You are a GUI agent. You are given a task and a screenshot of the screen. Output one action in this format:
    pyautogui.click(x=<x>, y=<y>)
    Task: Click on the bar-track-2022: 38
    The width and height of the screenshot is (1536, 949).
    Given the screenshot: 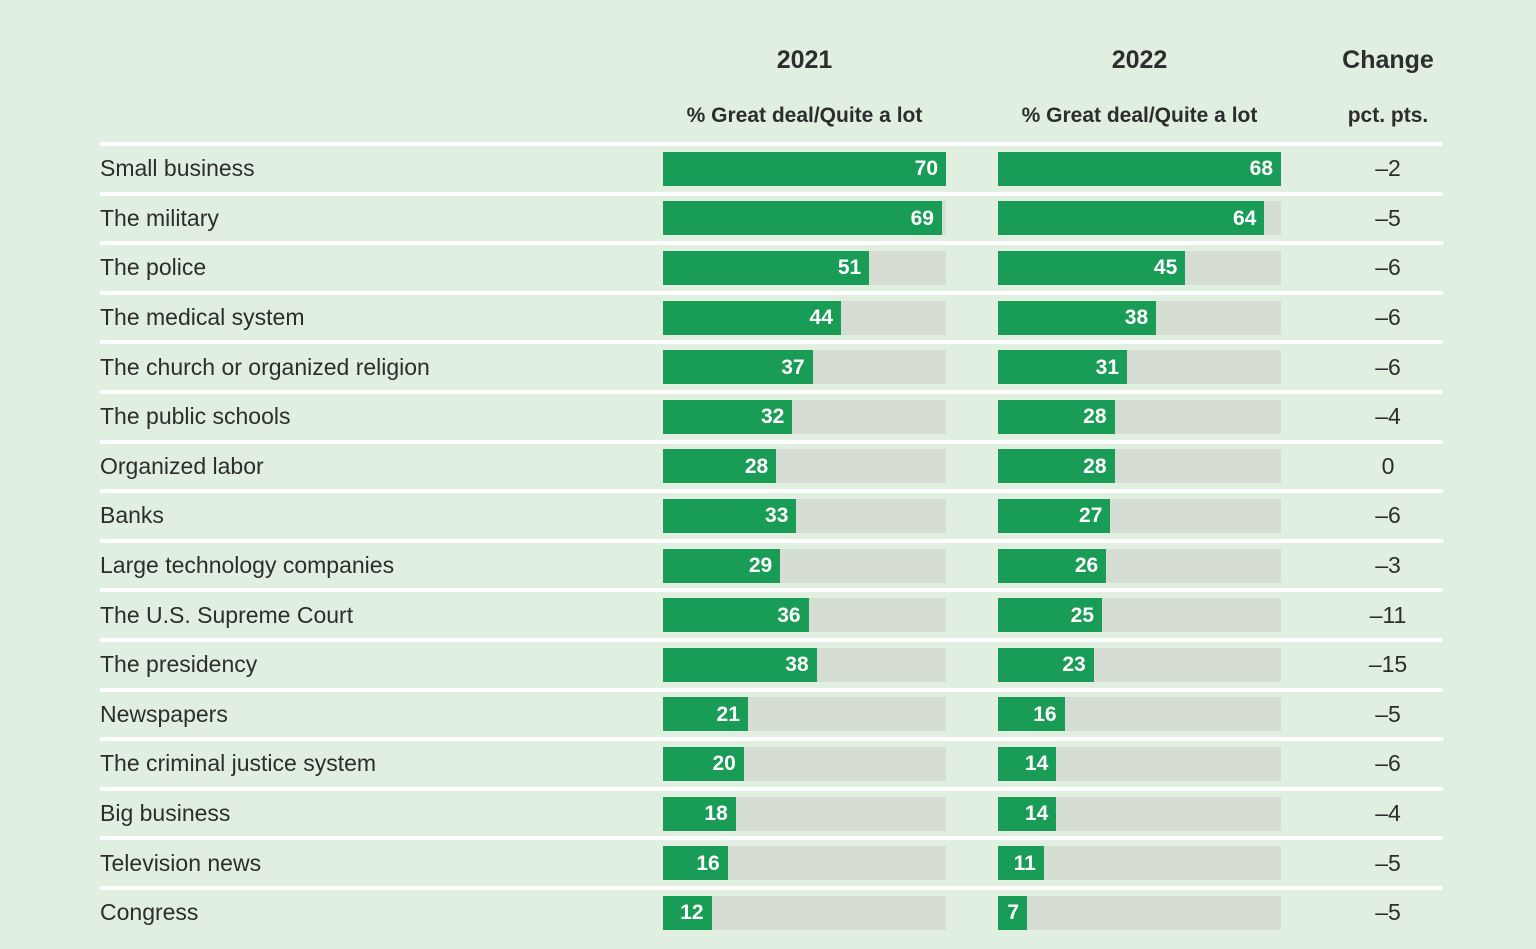 What is the action you would take?
    pyautogui.click(x=1139, y=317)
    